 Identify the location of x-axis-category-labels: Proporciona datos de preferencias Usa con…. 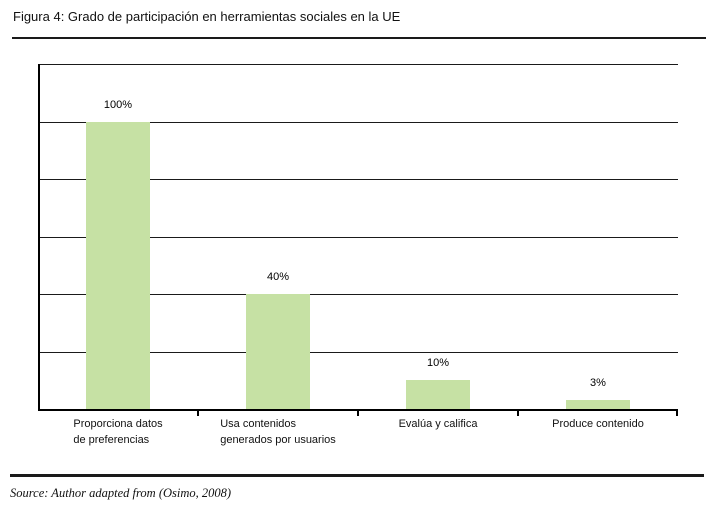
(358, 432).